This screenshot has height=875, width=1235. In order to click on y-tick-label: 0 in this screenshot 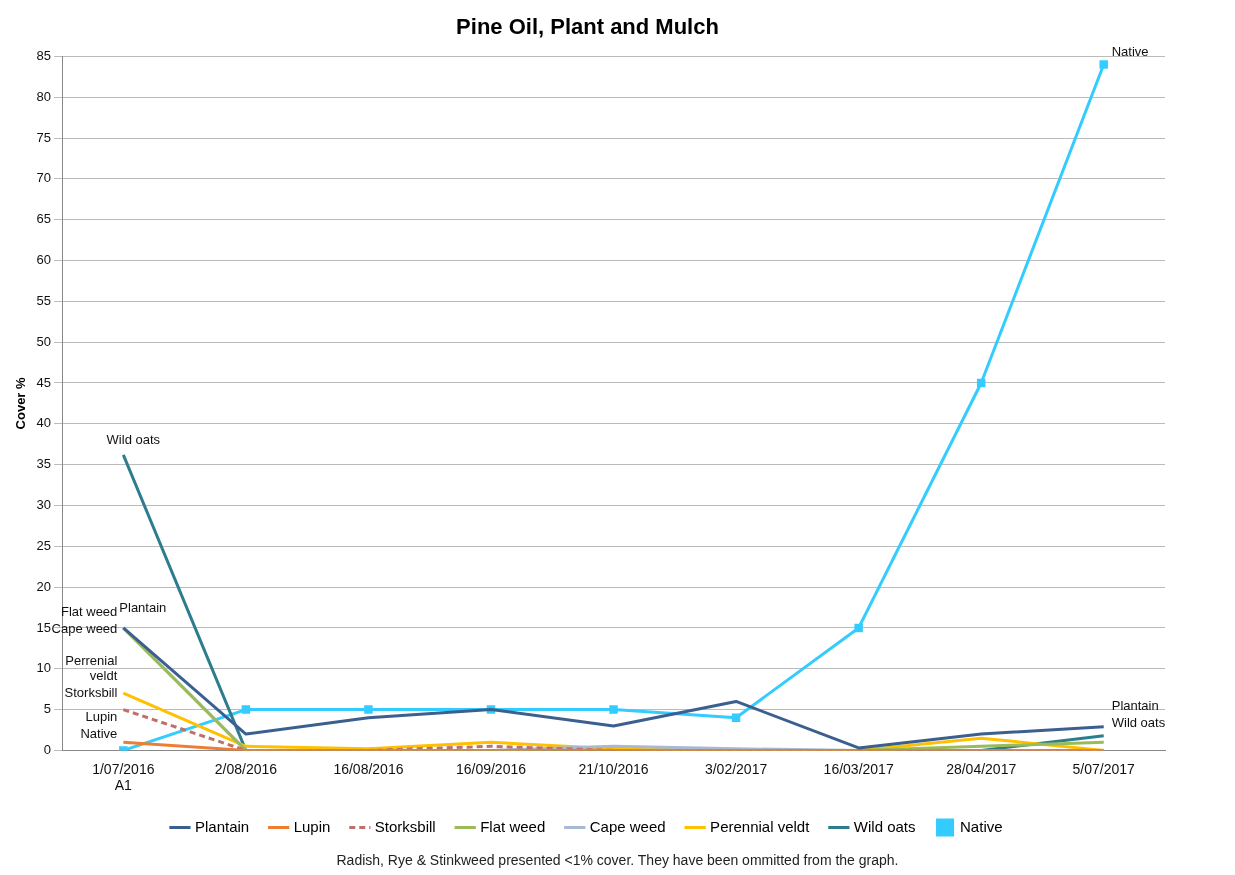, I will do `click(47, 749)`.